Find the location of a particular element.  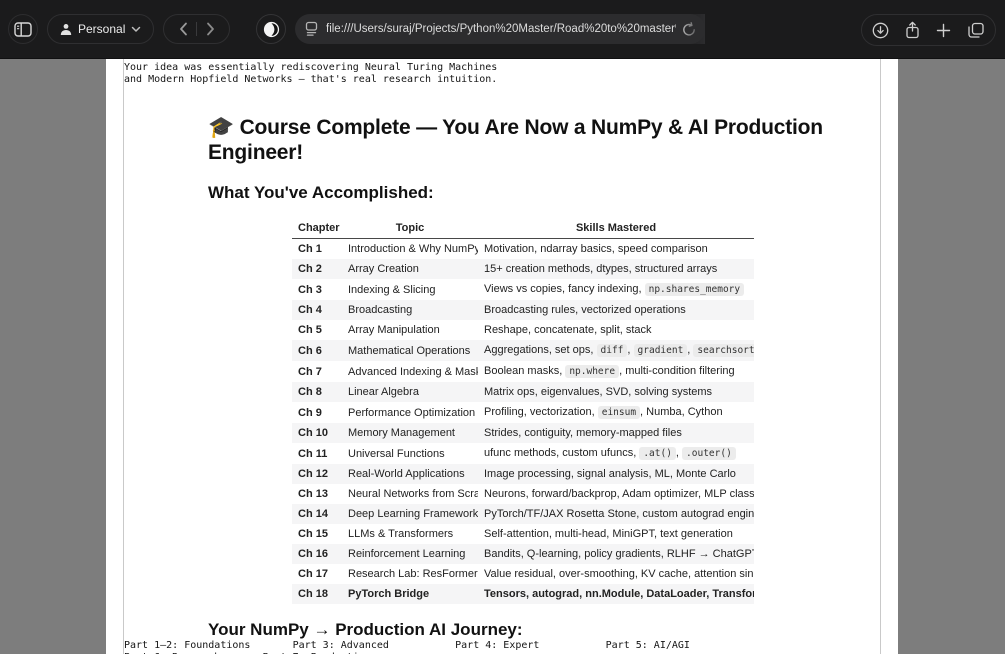

extension-icon is located at coordinates (271, 29).